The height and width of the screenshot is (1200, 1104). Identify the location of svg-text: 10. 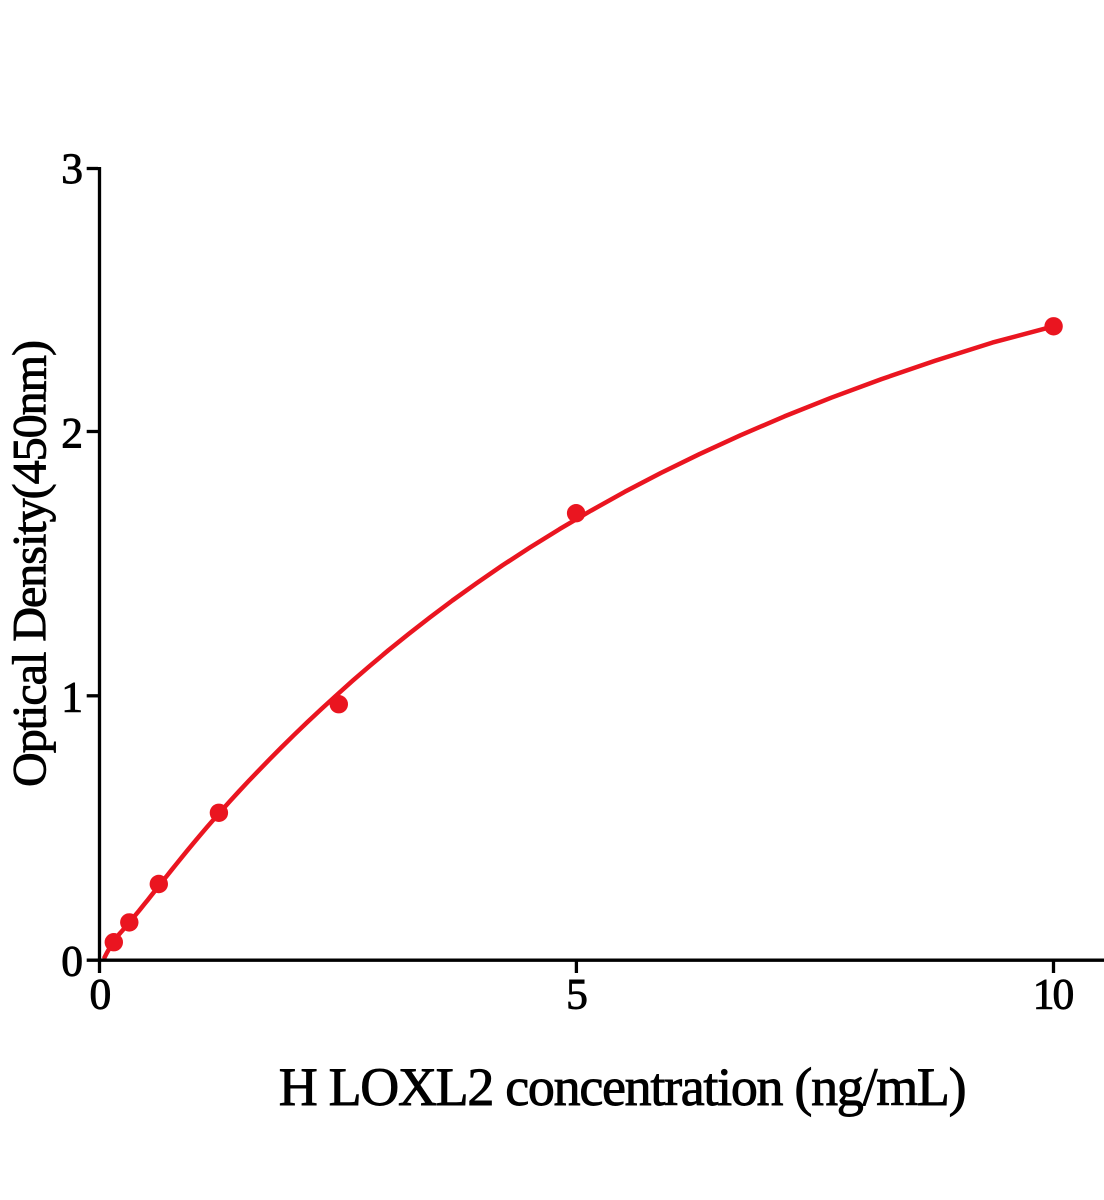
(1053, 995).